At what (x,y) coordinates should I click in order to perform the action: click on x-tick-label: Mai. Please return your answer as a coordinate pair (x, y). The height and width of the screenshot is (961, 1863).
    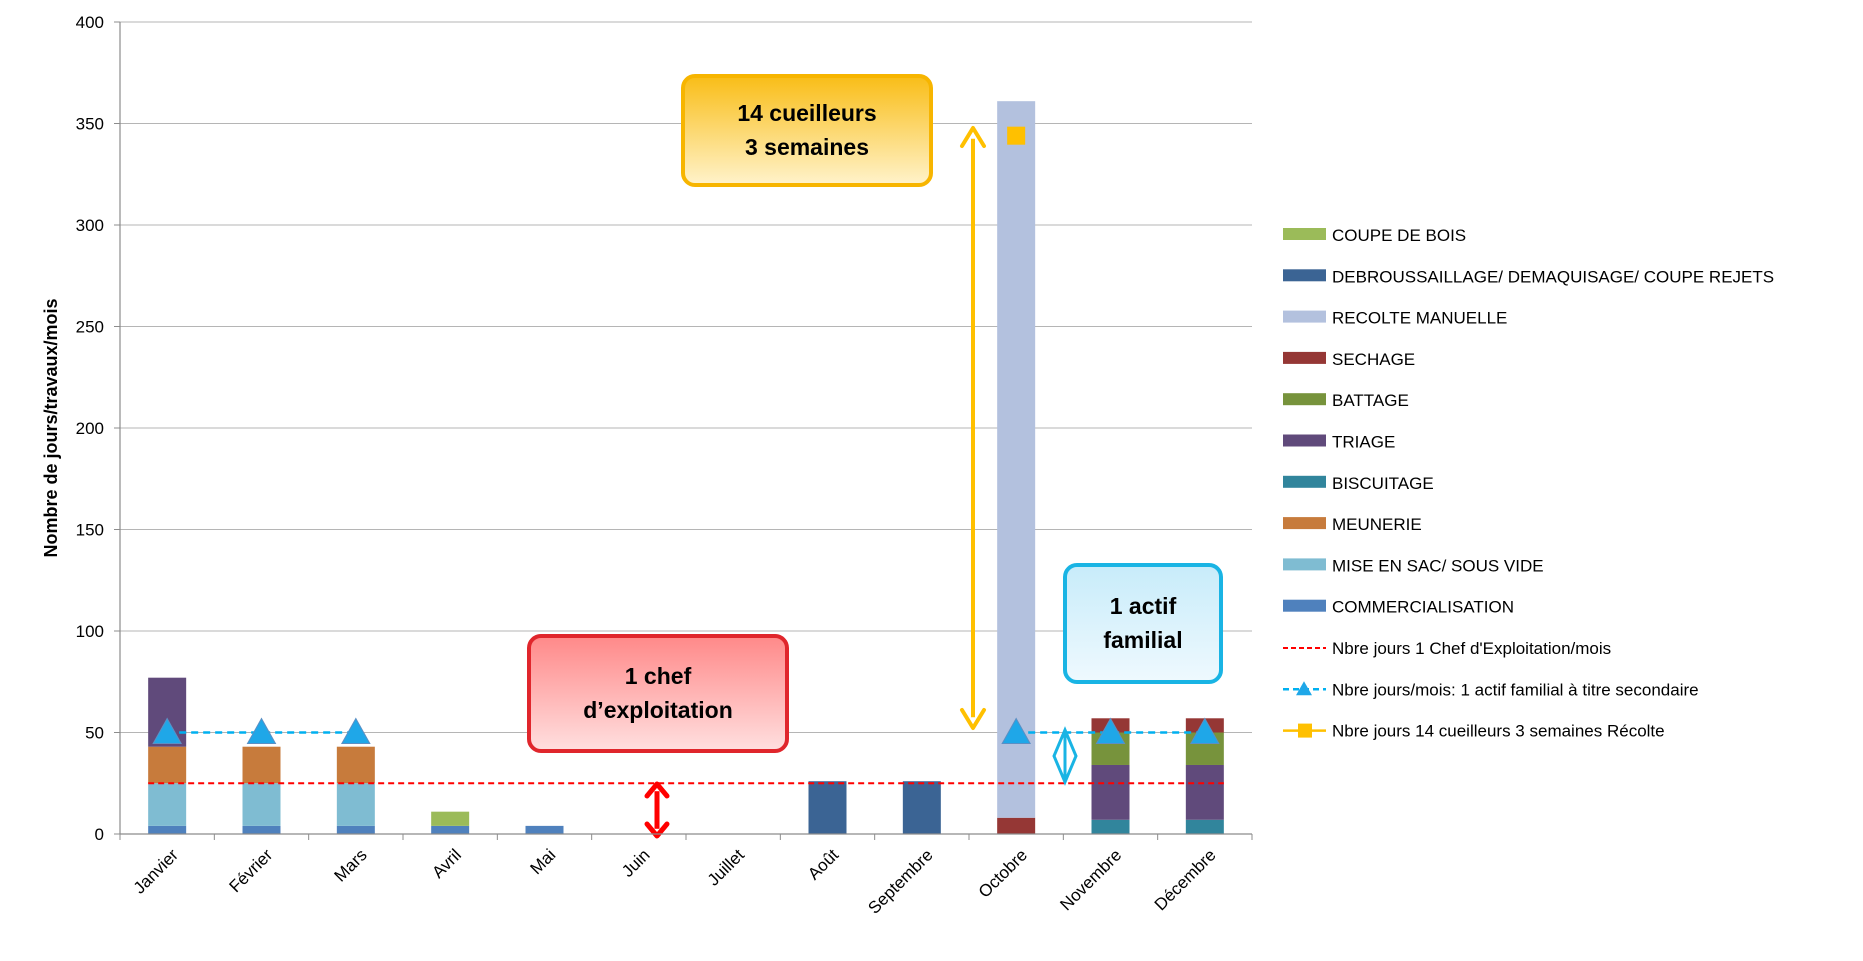
    Looking at the image, I should click on (543, 861).